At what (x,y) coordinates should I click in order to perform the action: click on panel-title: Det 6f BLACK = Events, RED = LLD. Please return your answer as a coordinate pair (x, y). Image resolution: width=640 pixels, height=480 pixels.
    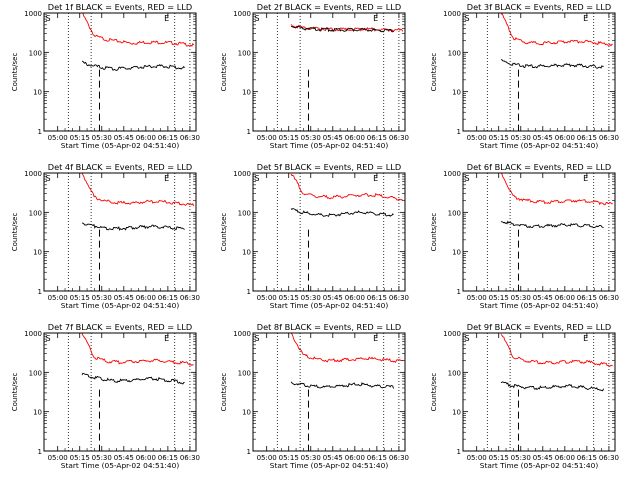
    Looking at the image, I should click on (539, 167).